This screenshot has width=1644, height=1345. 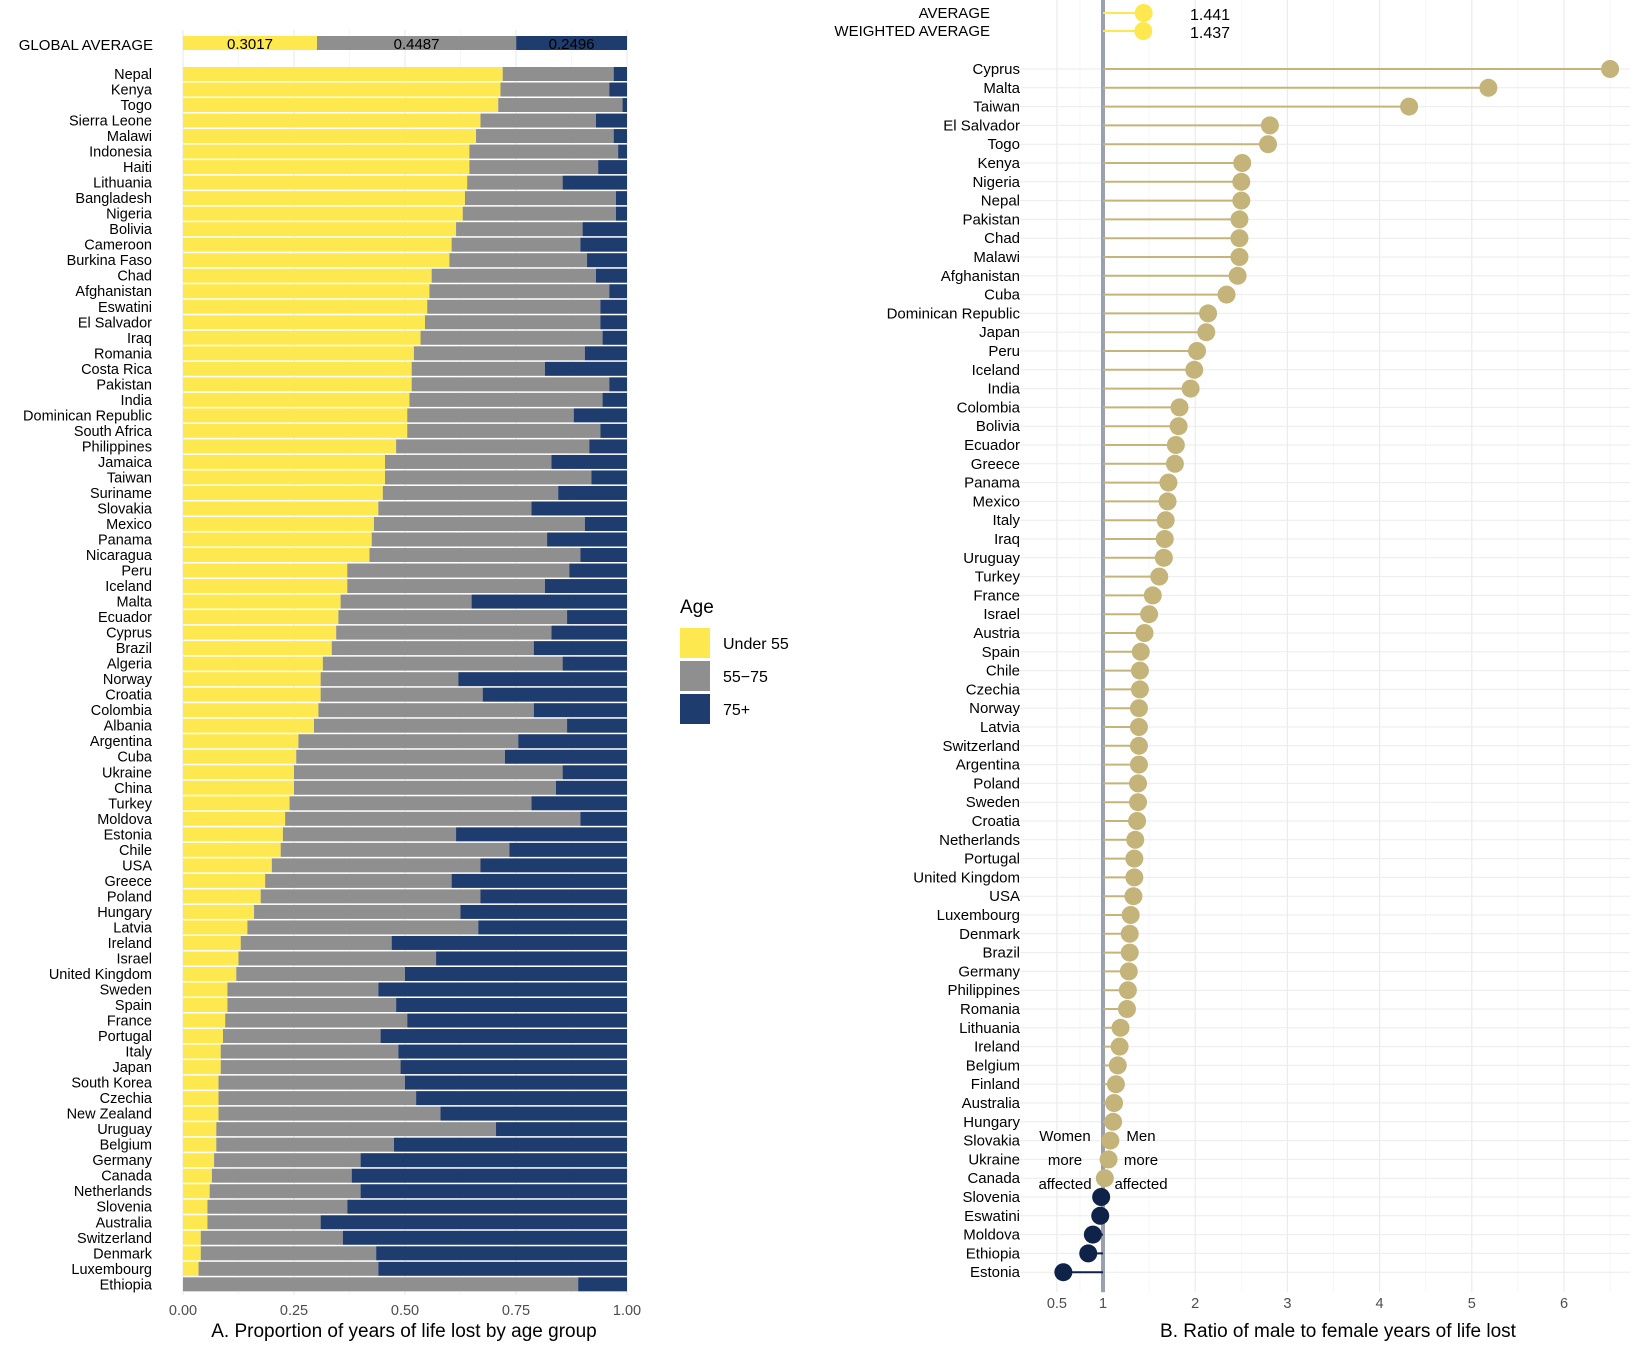 I want to click on point-hungary, so click(x=1113, y=1121).